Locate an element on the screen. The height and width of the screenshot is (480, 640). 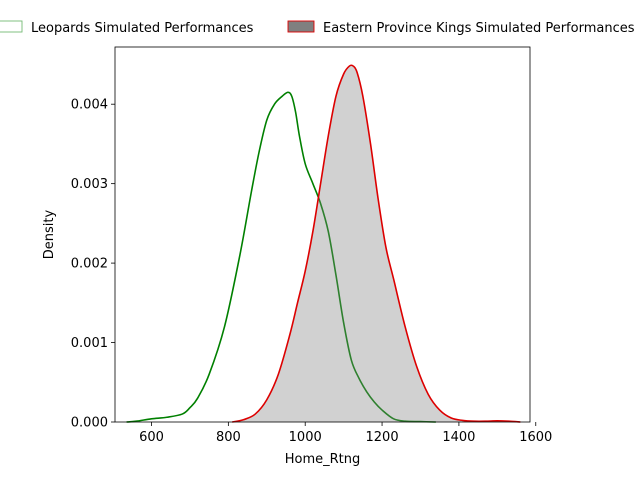
y-tick-label-0: 0.000 is located at coordinates (89, 423).